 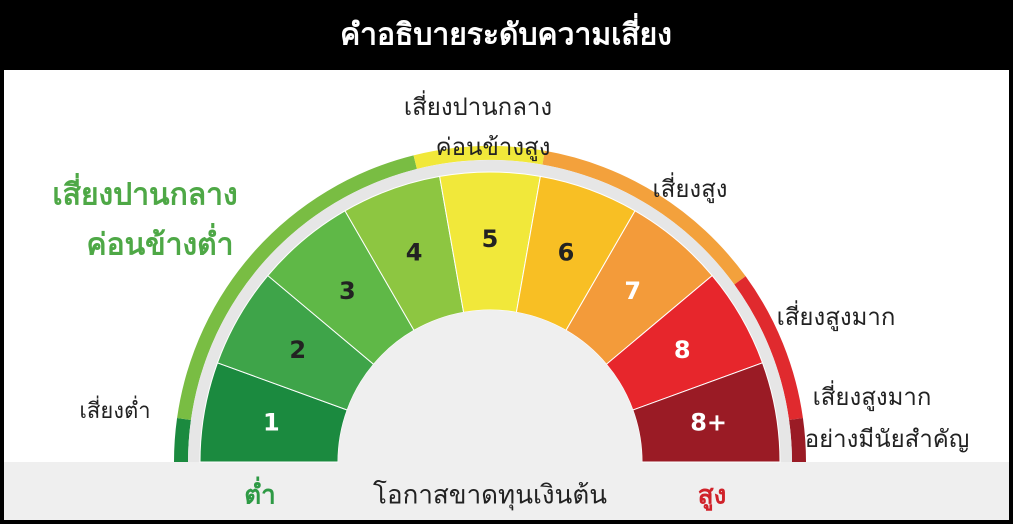 What do you see at coordinates (414, 252) in the screenshot?
I see `segment-label: 4` at bounding box center [414, 252].